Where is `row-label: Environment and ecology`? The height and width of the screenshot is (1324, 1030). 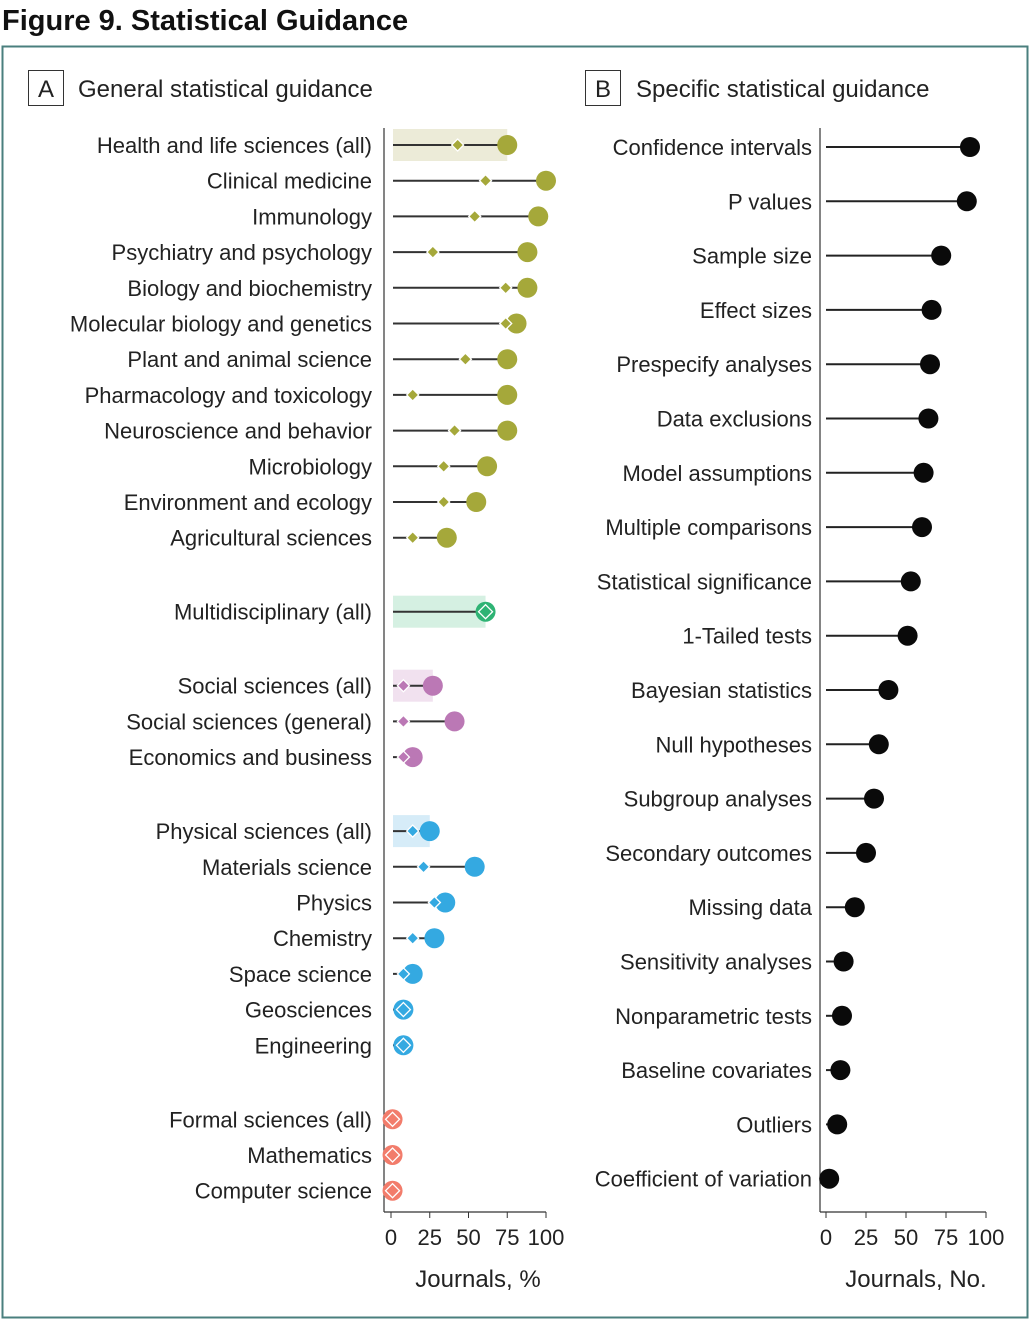 row-label: Environment and ecology is located at coordinates (248, 502).